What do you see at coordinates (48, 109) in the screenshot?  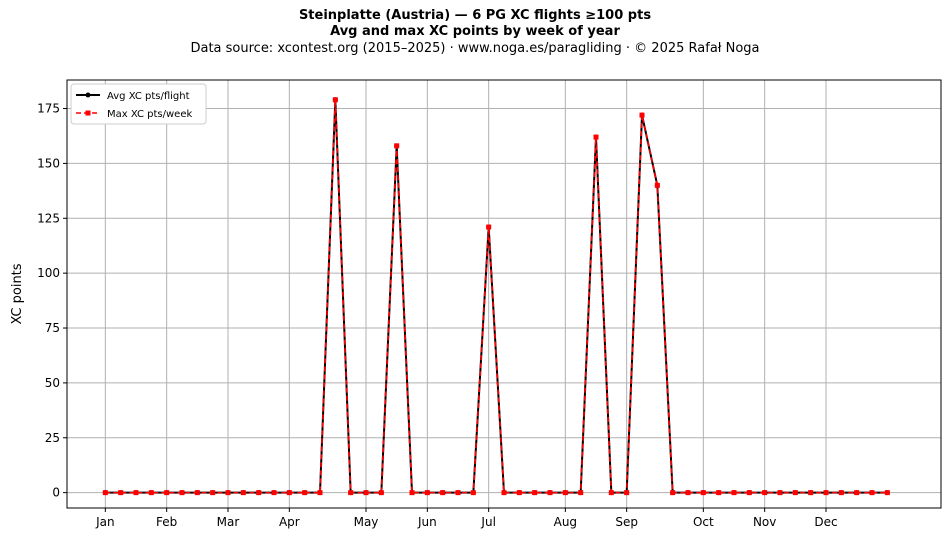 I see `y-tick-label: 175` at bounding box center [48, 109].